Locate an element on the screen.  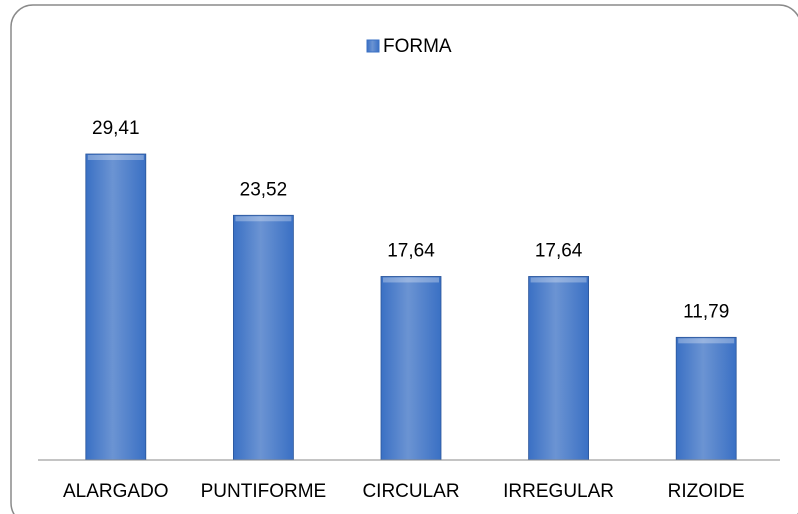
legend-label: FORMA is located at coordinates (417, 46).